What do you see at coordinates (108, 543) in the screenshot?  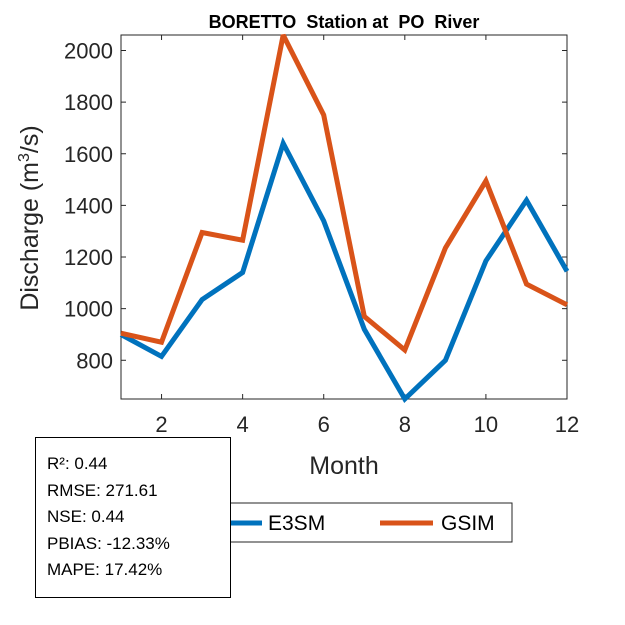 I see `stat-pbias: PBIAS: -12.33%` at bounding box center [108, 543].